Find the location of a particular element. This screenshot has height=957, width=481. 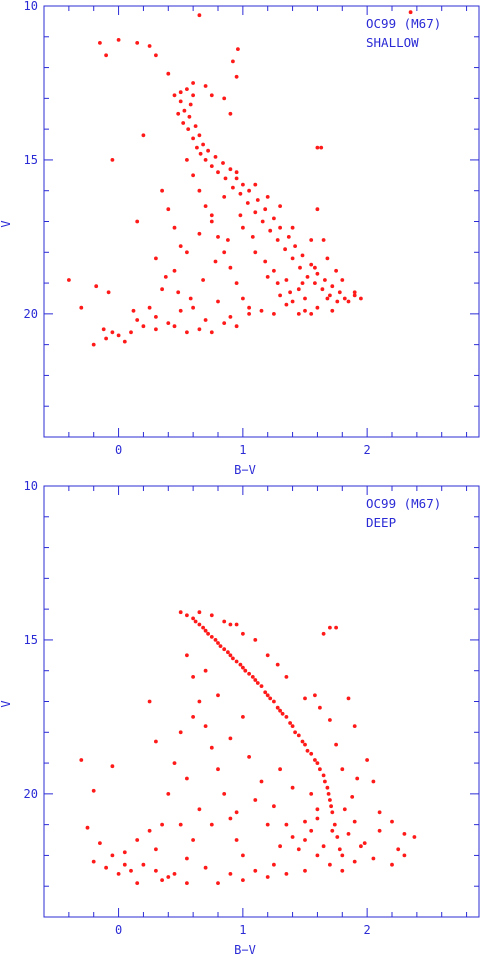

y-axis-label: V is located at coordinates (6, 703).